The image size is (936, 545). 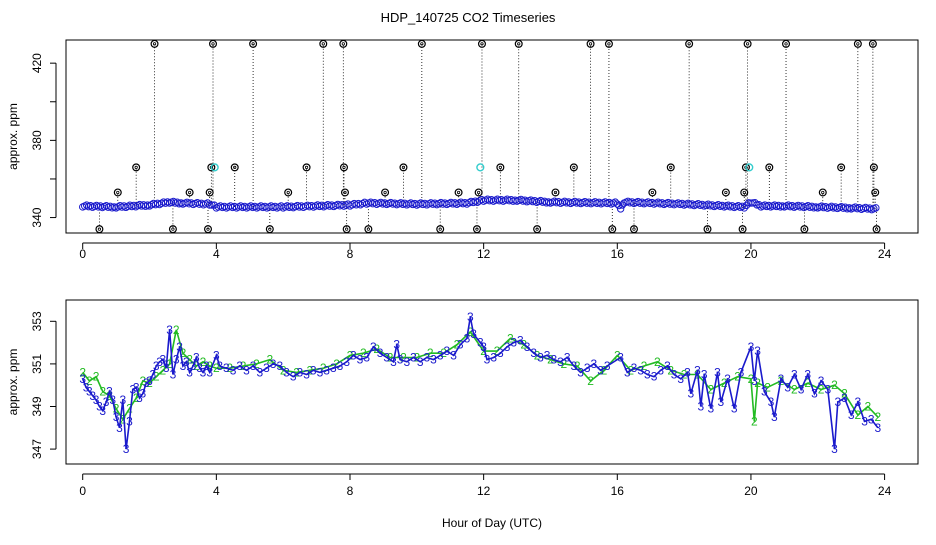 I want to click on y-tick-label-2: 351, so click(x=37, y=364).